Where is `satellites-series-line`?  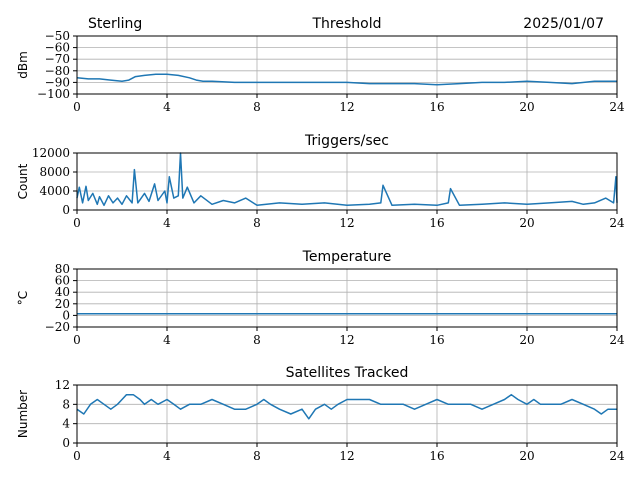 satellites-series-line is located at coordinates (346, 406).